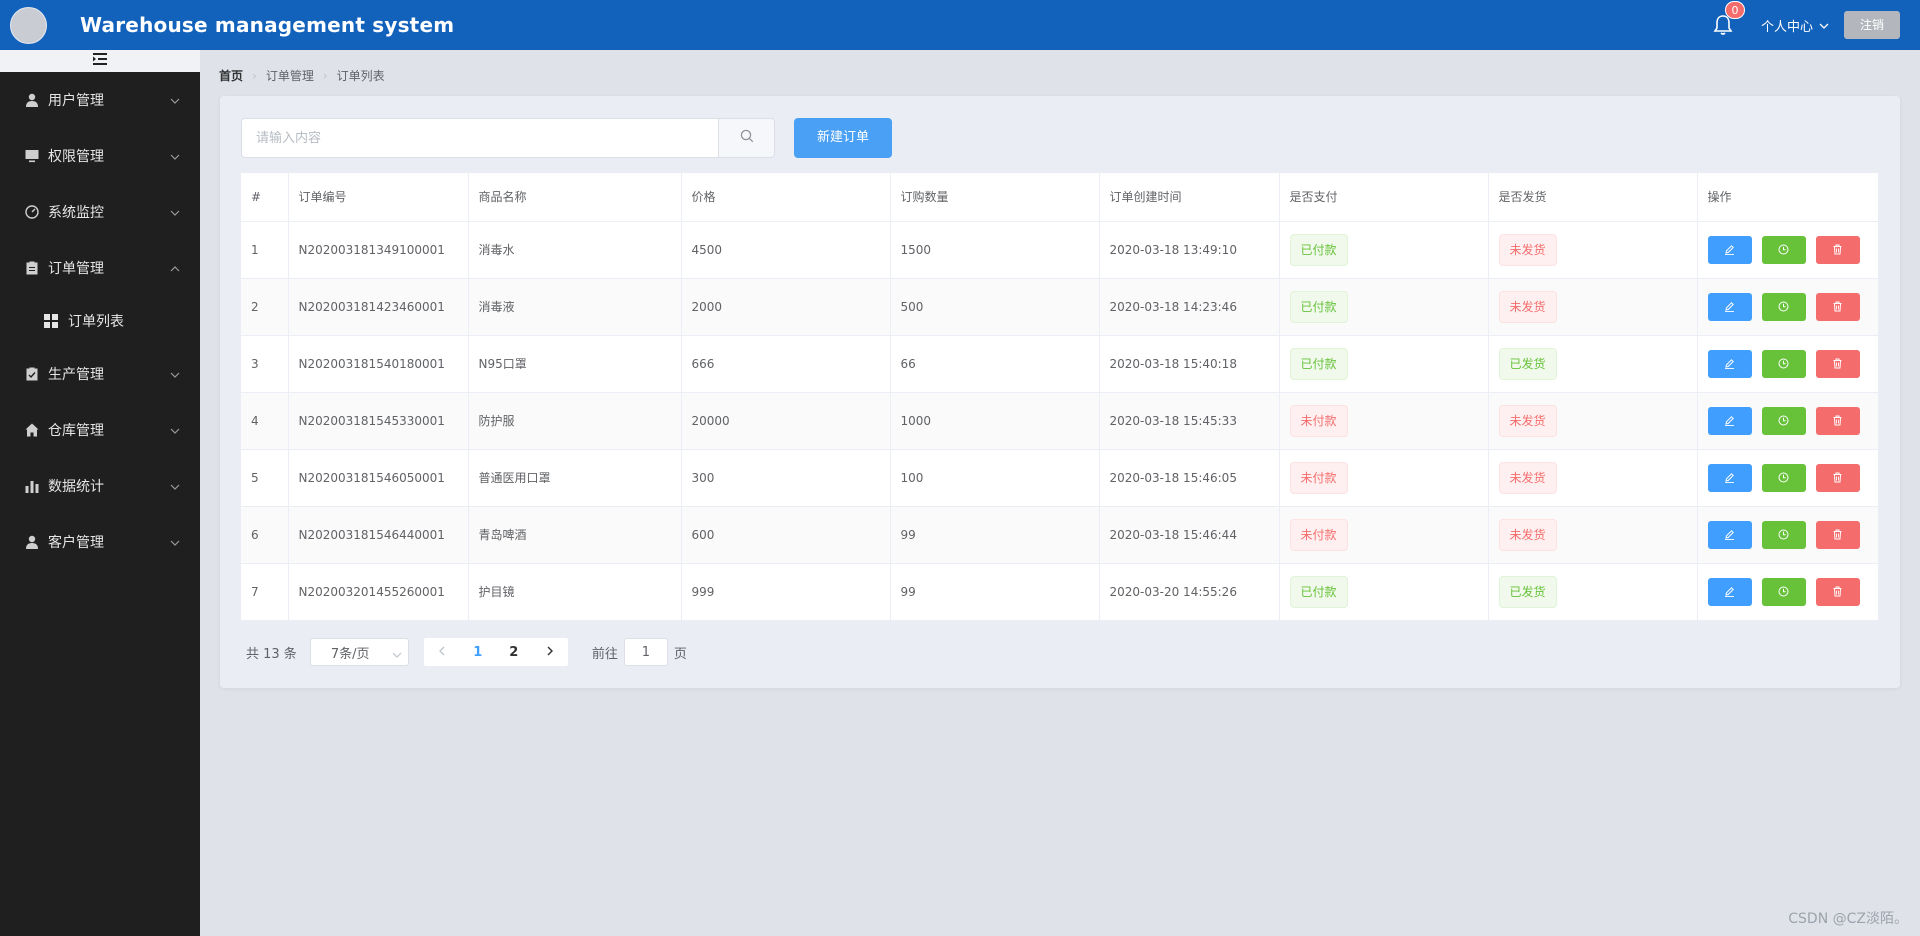 Image resolution: width=1920 pixels, height=936 pixels. I want to click on cell-index: 6, so click(265, 535).